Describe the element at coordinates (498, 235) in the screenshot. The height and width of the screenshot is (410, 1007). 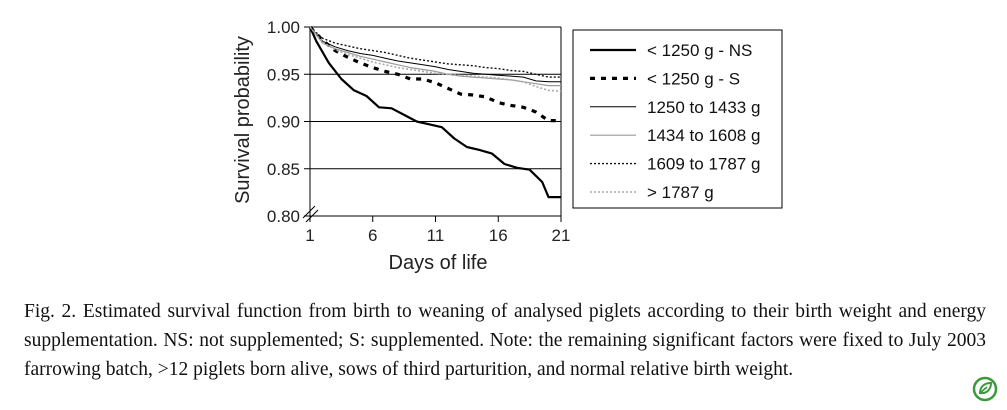
I see `x-tick-label: 16` at that location.